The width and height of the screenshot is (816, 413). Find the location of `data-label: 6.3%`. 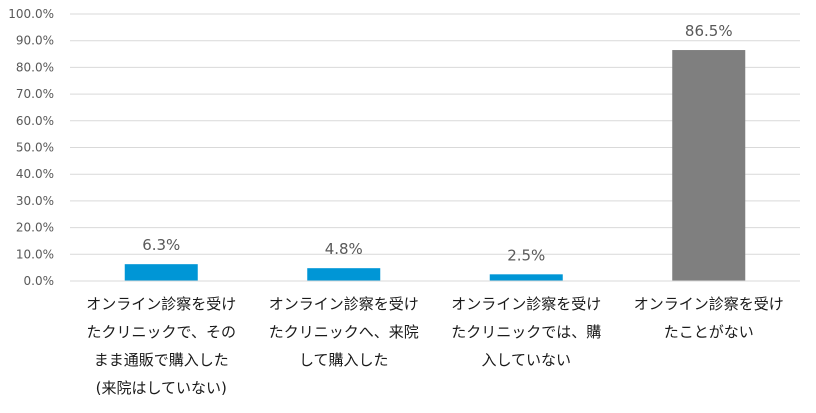

data-label: 6.3% is located at coordinates (161, 245).